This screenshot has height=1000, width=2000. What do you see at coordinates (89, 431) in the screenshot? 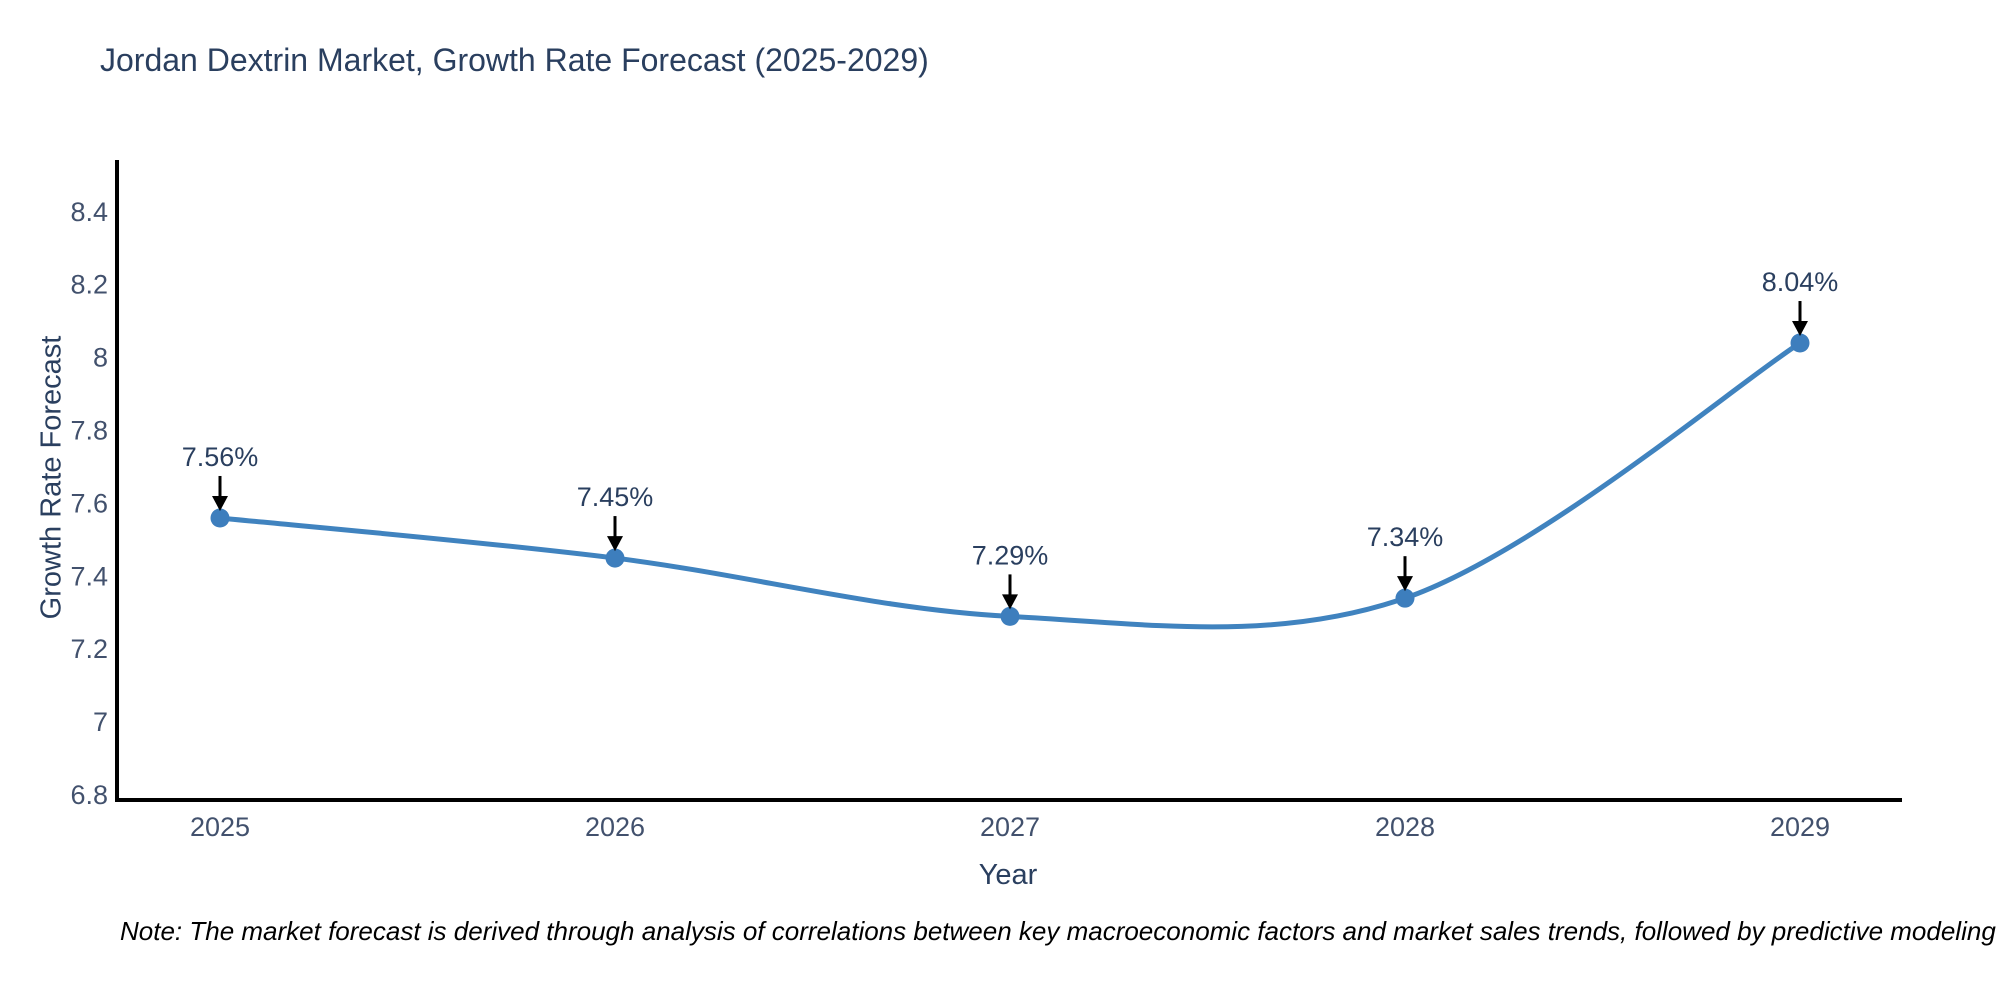
I see `y-tick-label: 7.8` at bounding box center [89, 431].